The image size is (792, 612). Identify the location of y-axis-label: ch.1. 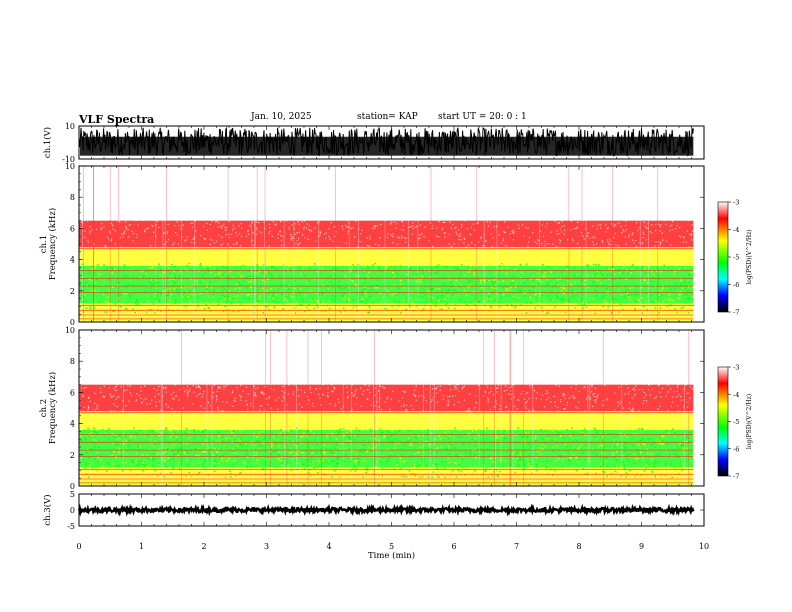
(44, 244).